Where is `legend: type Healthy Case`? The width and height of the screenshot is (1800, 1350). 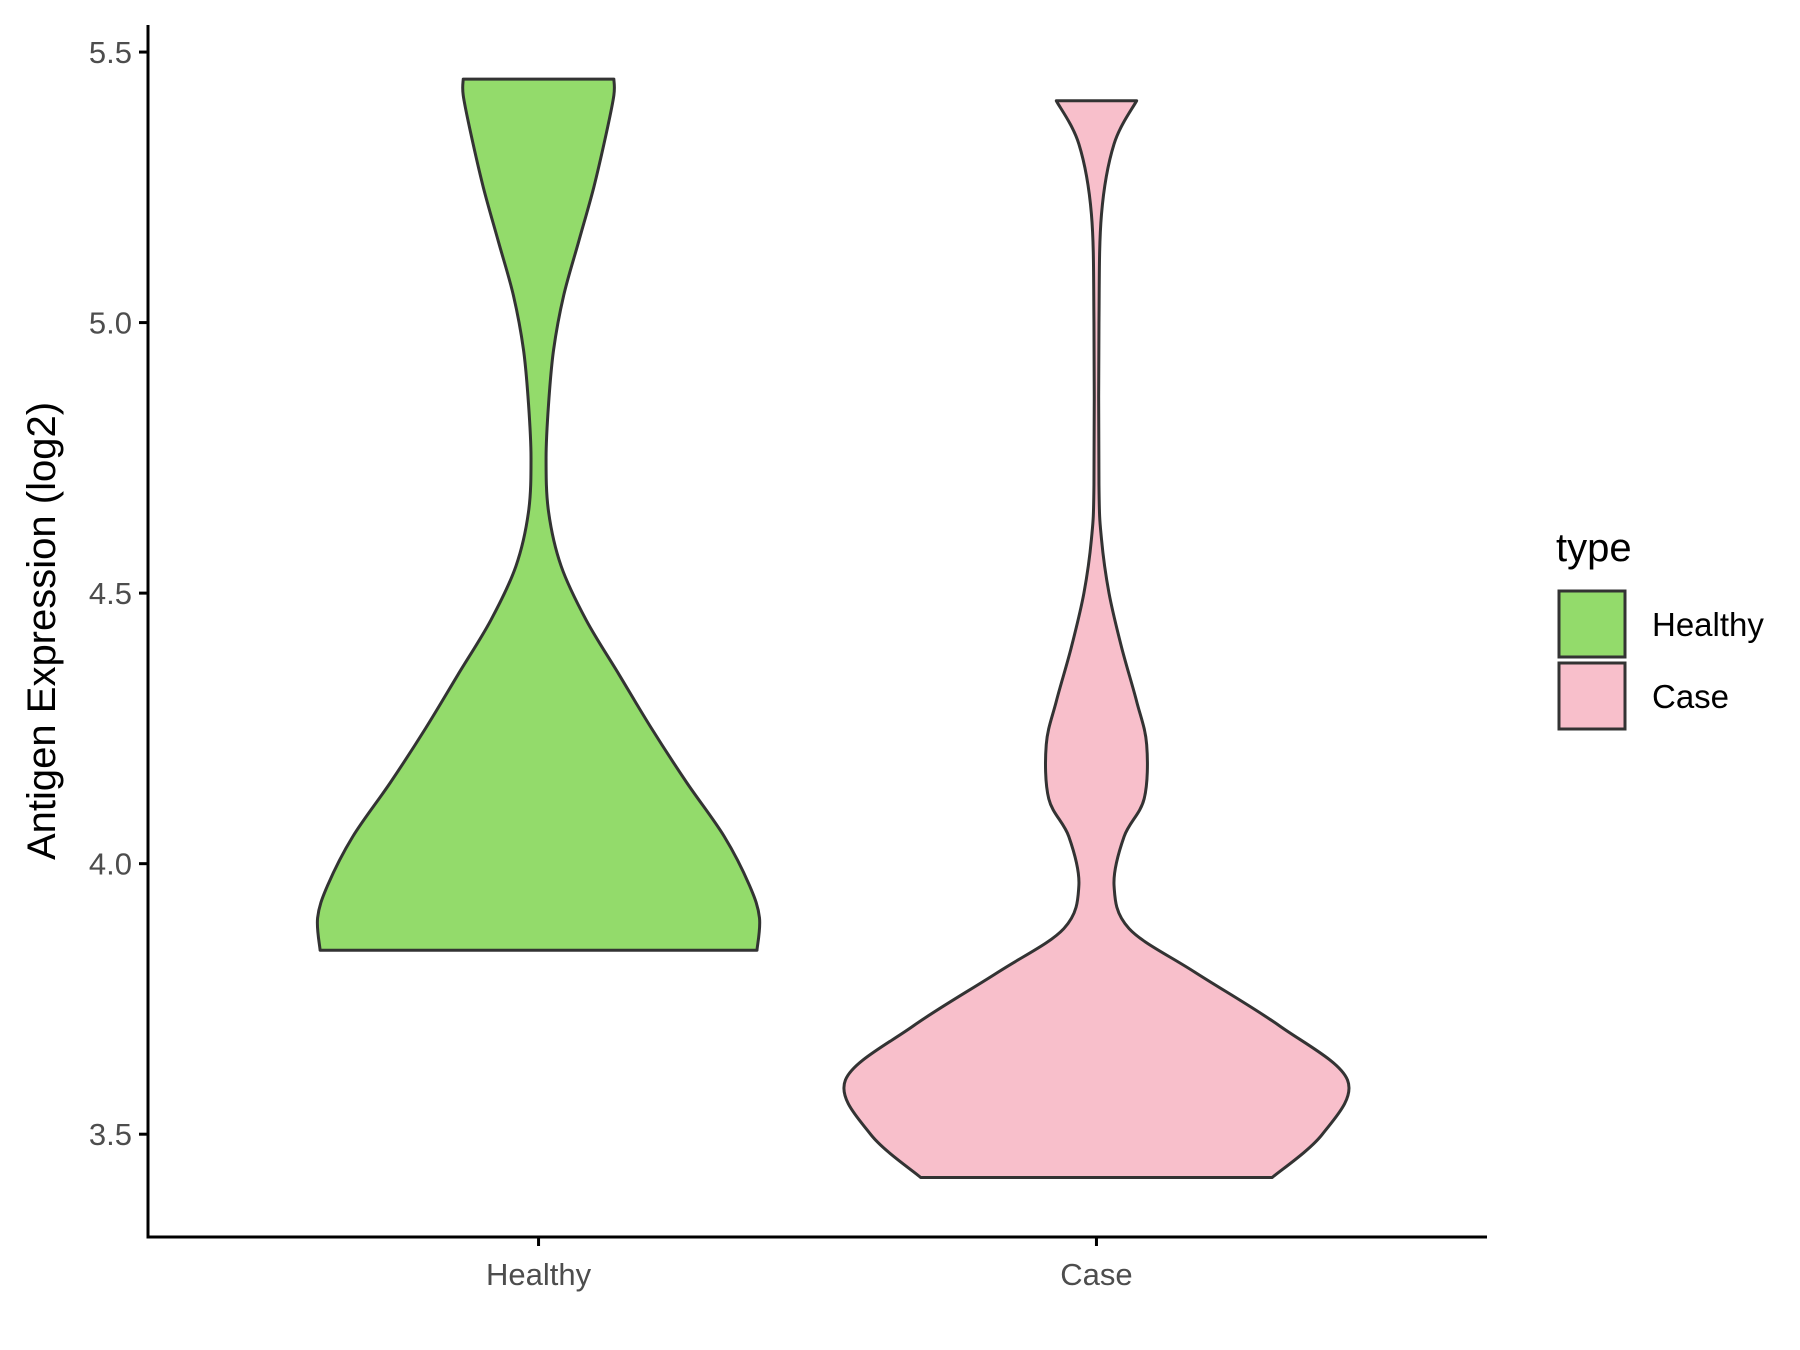 legend: type Healthy Case is located at coordinates (1660, 628).